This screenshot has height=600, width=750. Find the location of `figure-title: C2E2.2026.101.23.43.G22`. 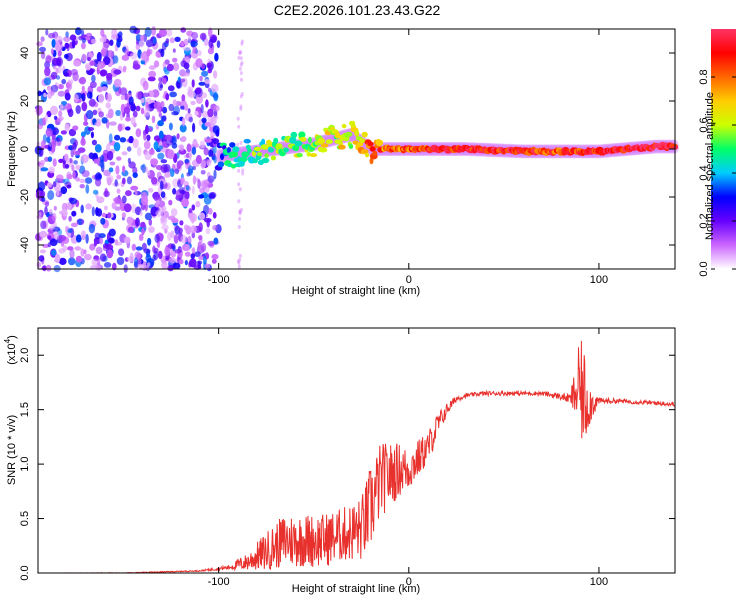

figure-title: C2E2.2026.101.23.43.G22 is located at coordinates (357, 10).